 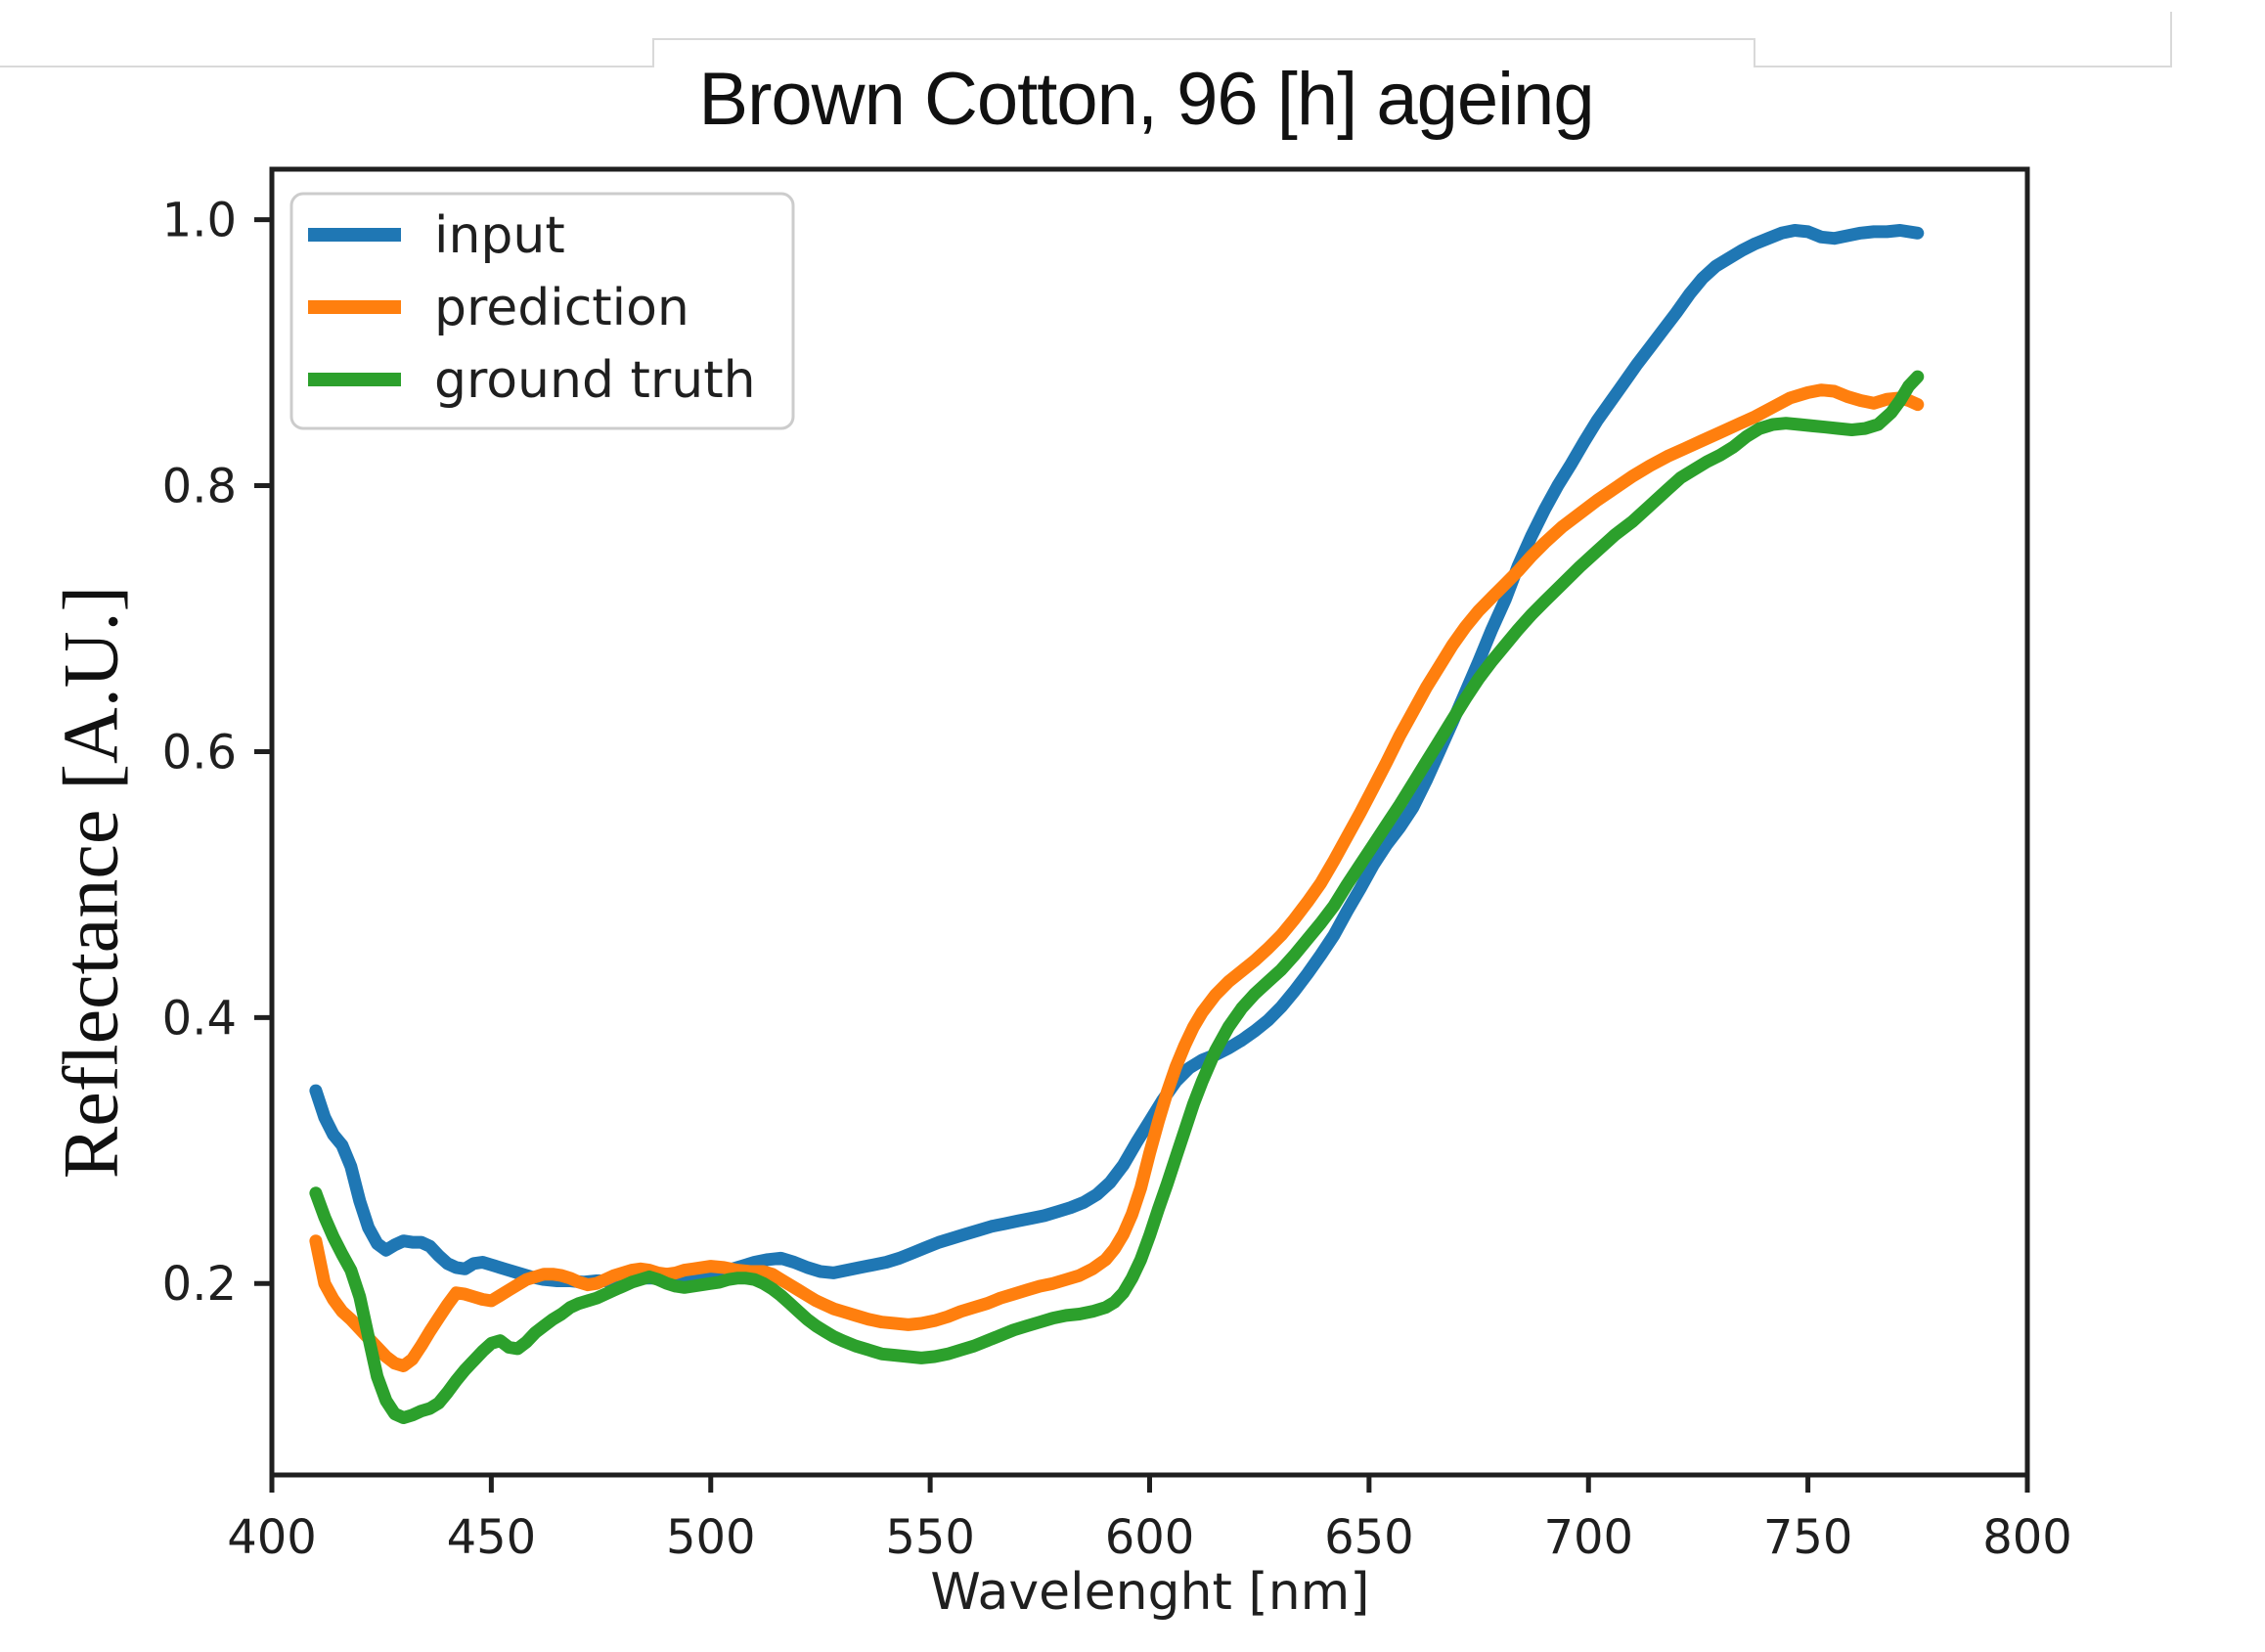 I want to click on x-tick-label: 650, so click(x=1369, y=1538).